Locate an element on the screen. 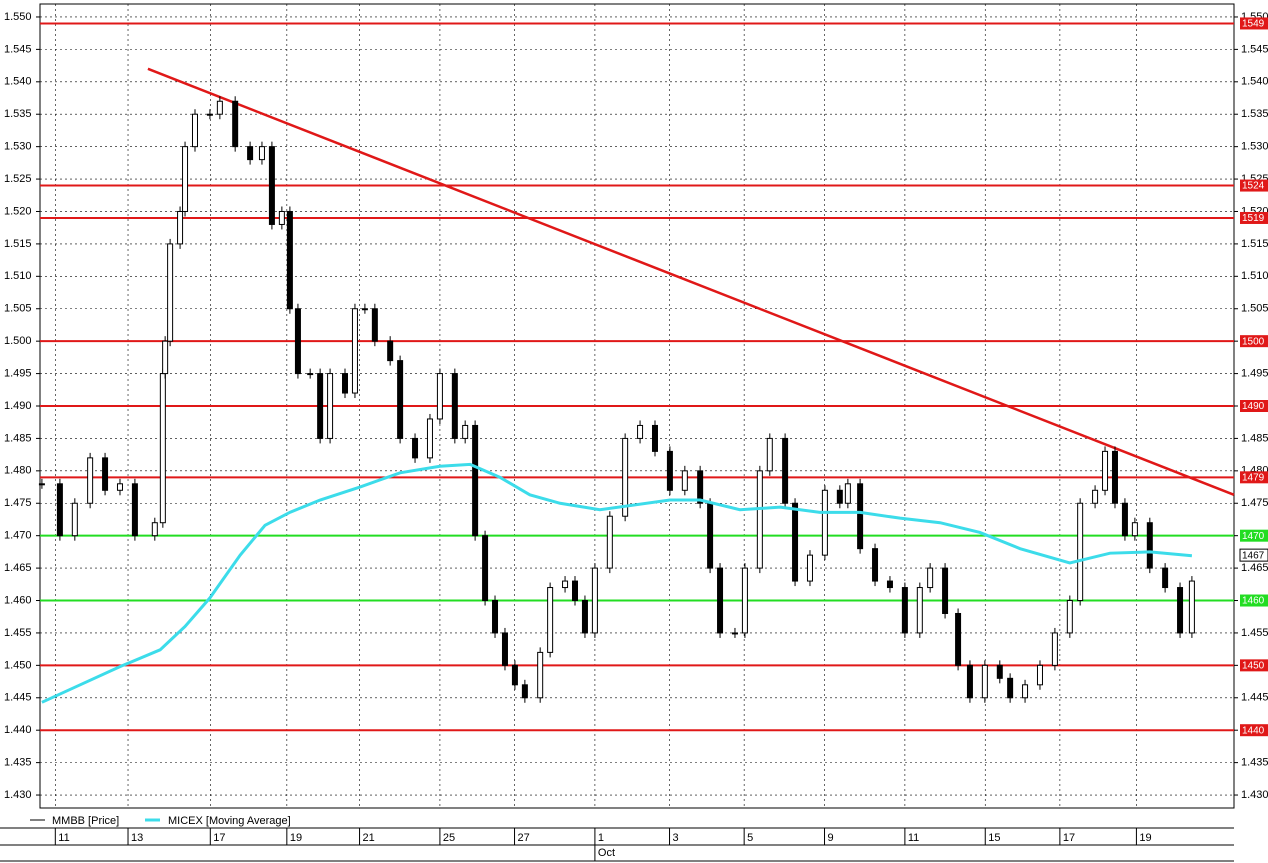 The width and height of the screenshot is (1268, 863). y-tick-label: 1.520 is located at coordinates (18, 211).